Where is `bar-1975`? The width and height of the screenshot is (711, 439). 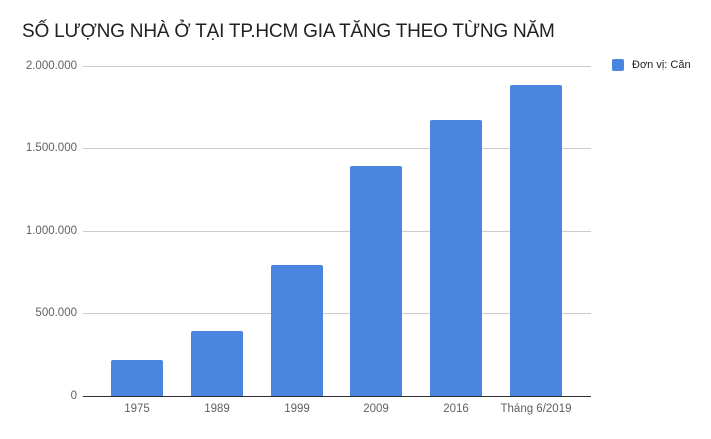
bar-1975 is located at coordinates (137, 377).